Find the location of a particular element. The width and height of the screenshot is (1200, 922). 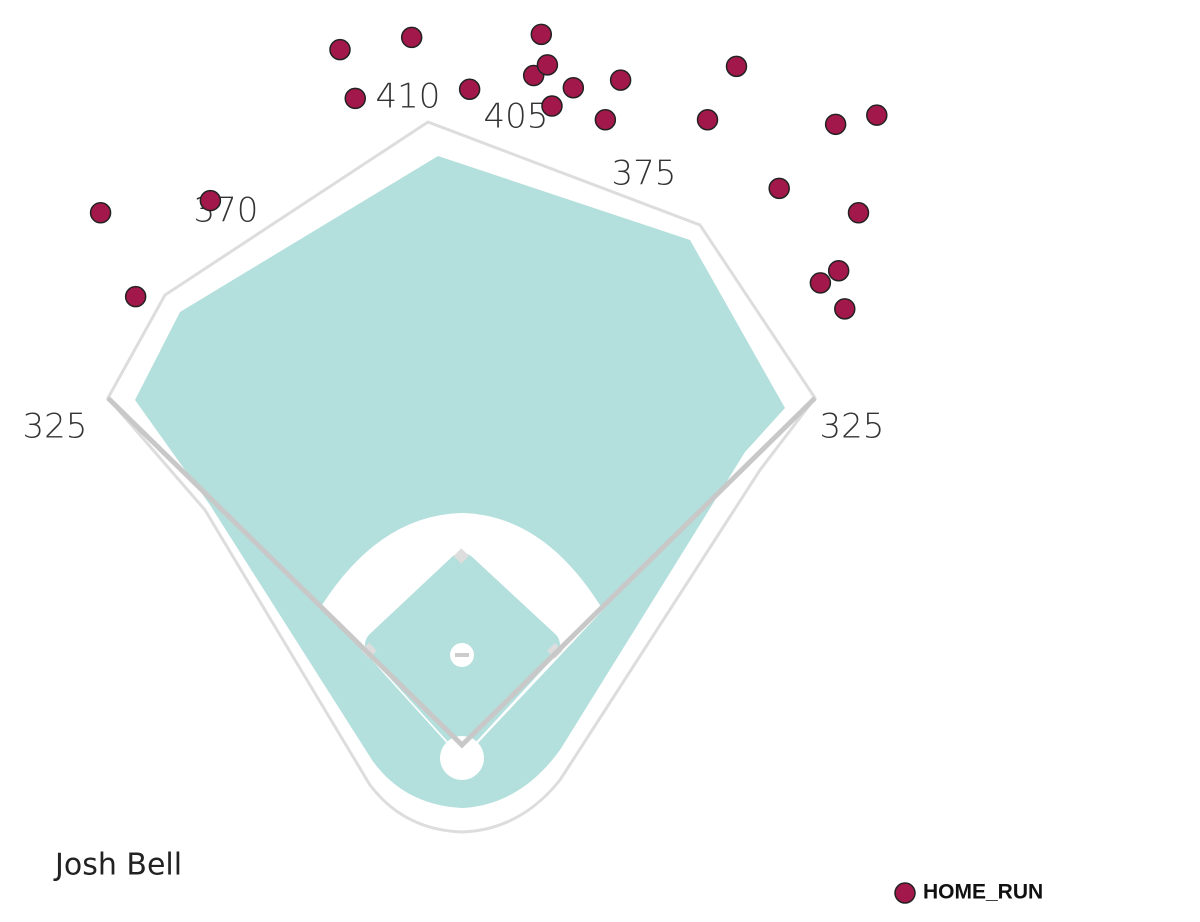

legend-marker is located at coordinates (905, 893).